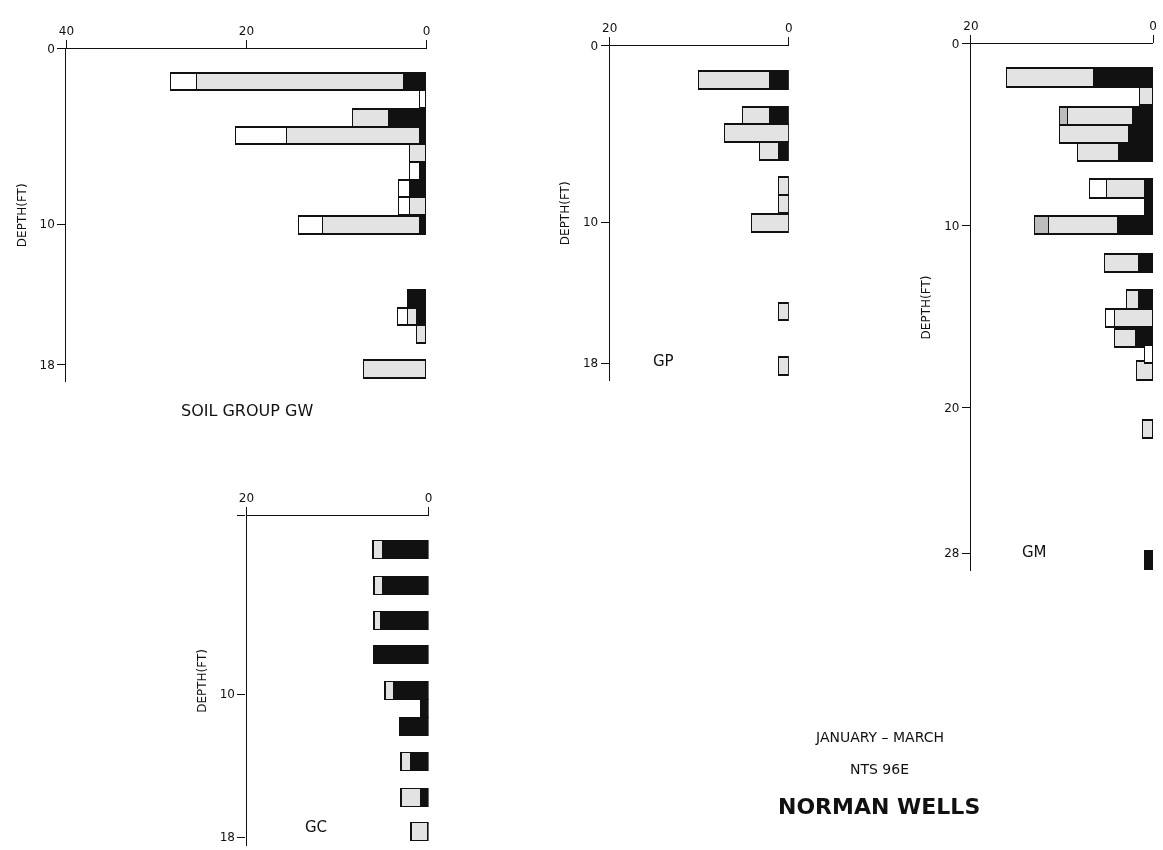  I want to click on text: GM, so click(1034, 552).